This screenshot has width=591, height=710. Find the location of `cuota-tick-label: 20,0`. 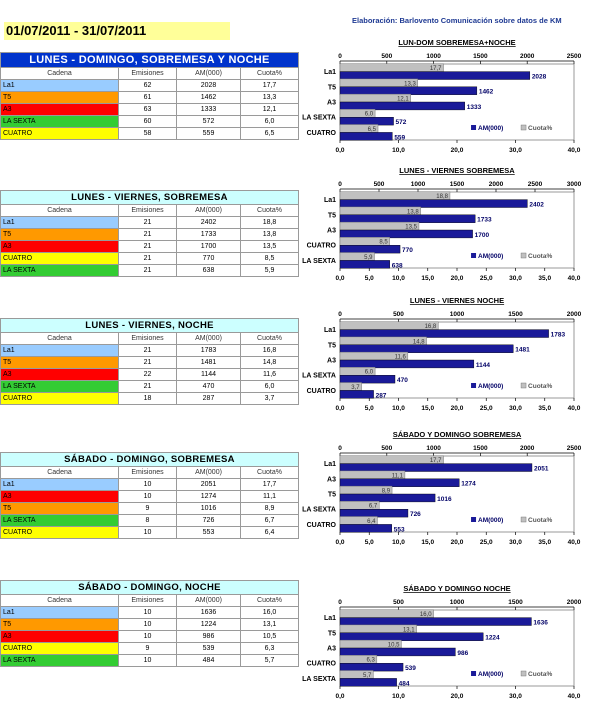

cuota-tick-label: 20,0 is located at coordinates (457, 408).